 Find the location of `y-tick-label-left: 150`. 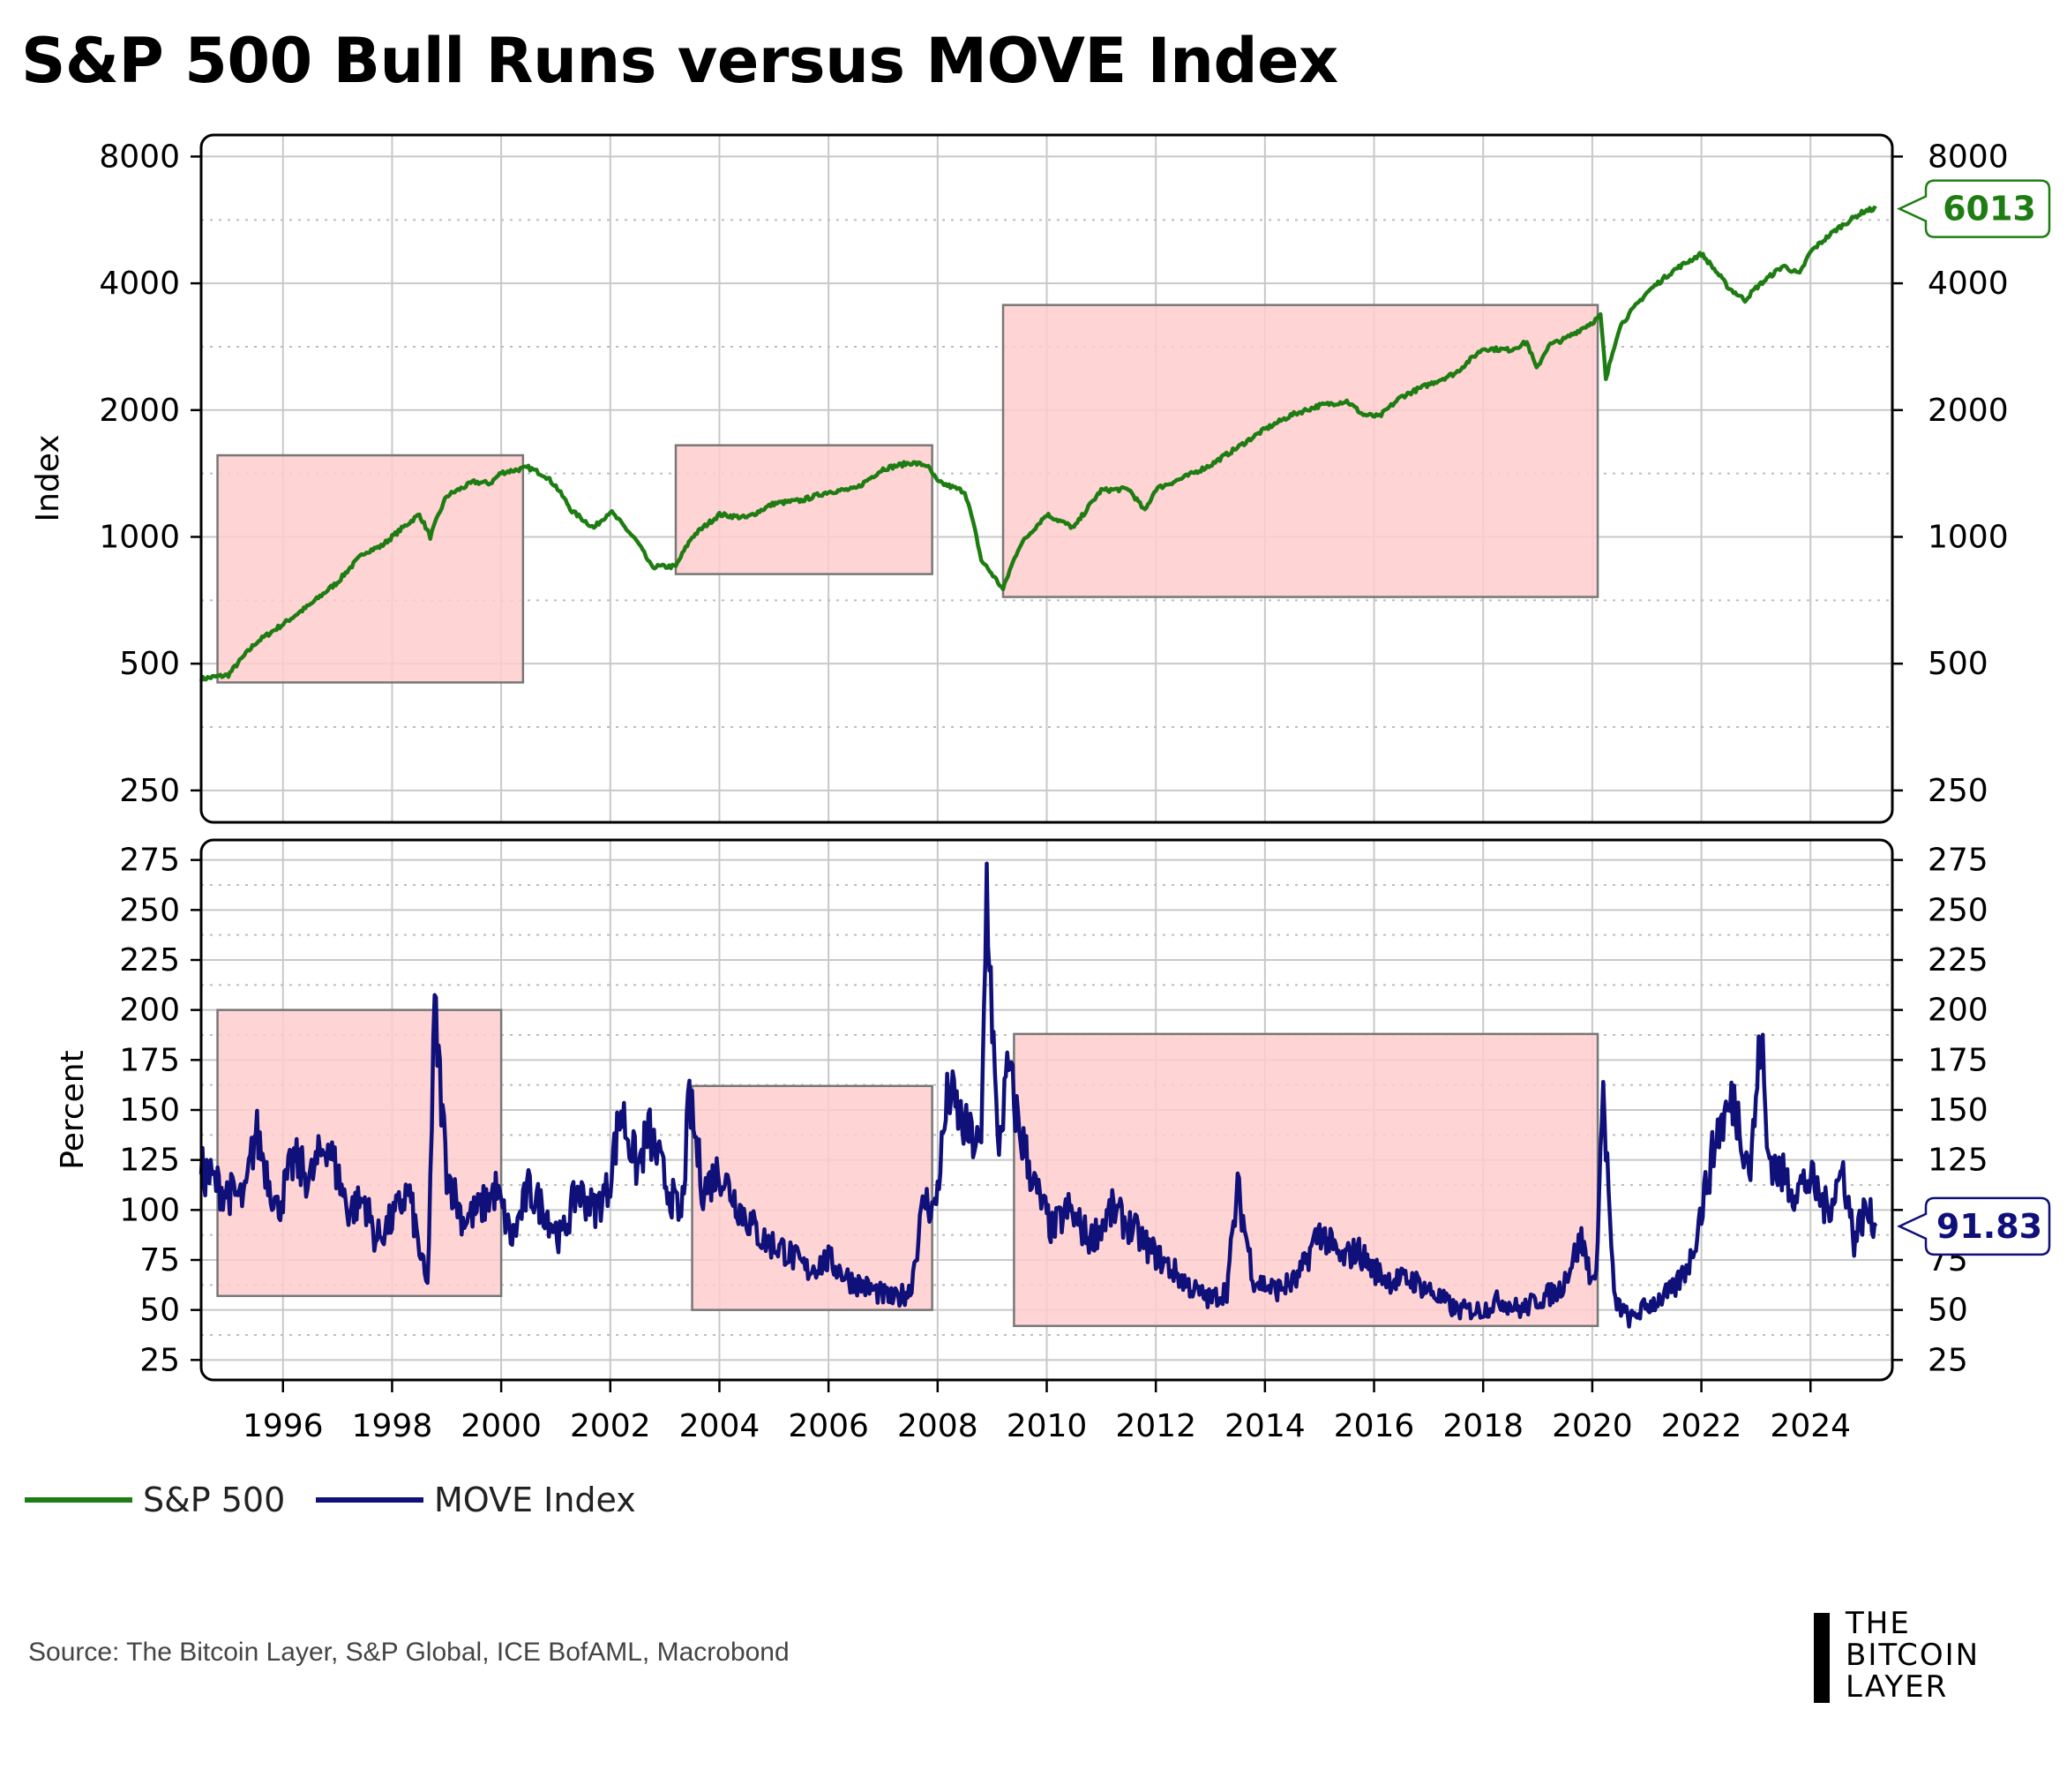

y-tick-label-left: 150 is located at coordinates (149, 1110).